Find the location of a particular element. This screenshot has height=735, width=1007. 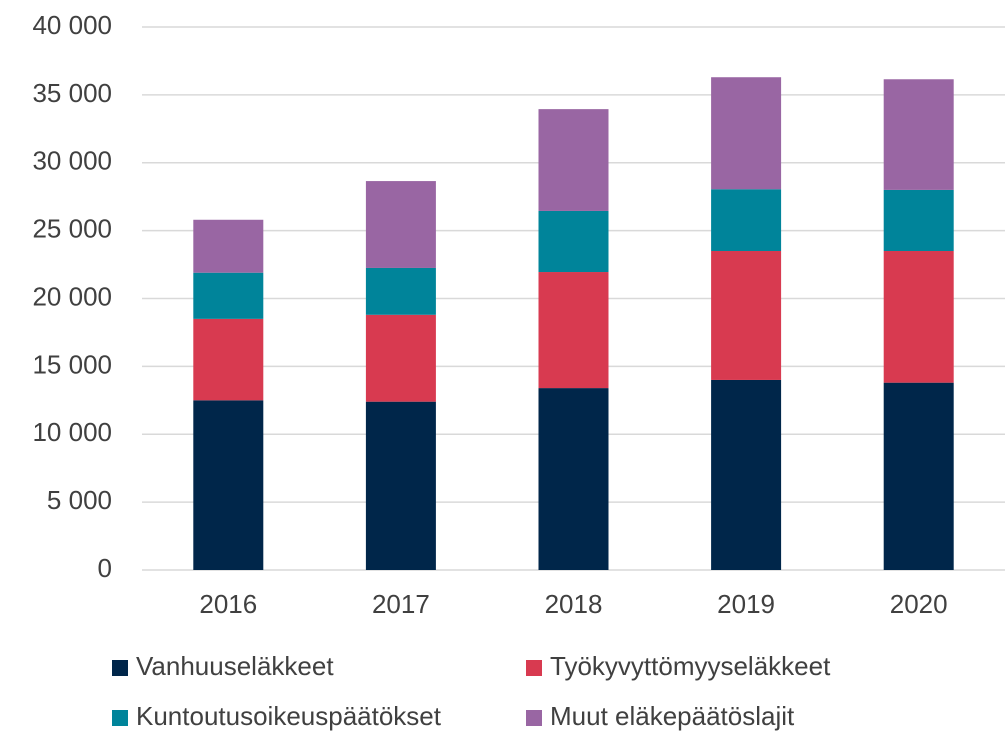

y-tick-label: 25 000 is located at coordinates (72, 229).